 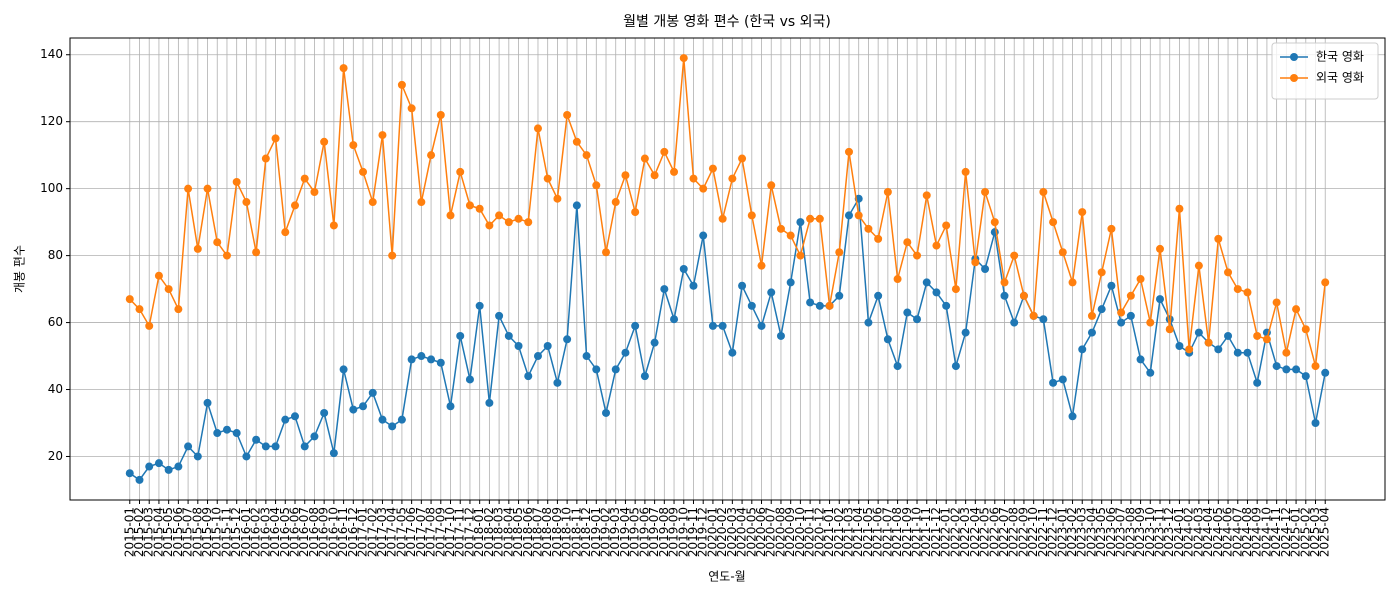 I want to click on x-tick-label: 2023-08, so click(x=1130, y=532).